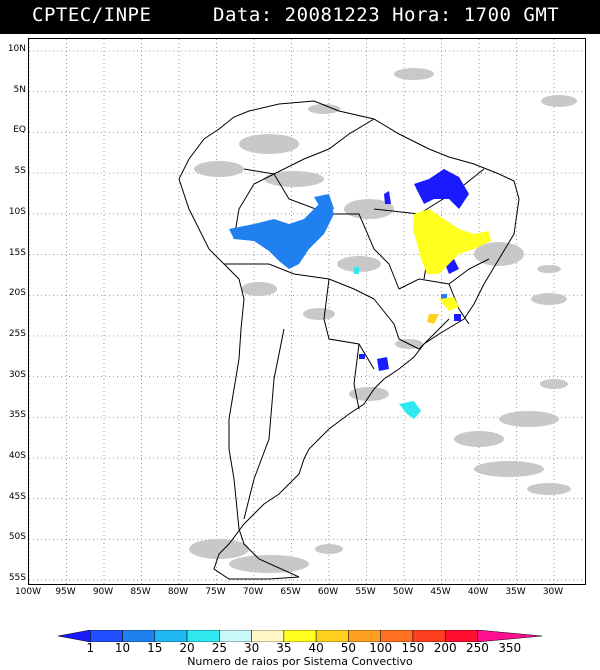 The height and width of the screenshot is (670, 600). Describe the element at coordinates (445, 648) in the screenshot. I see `colorbar-tick-label: 200` at that location.